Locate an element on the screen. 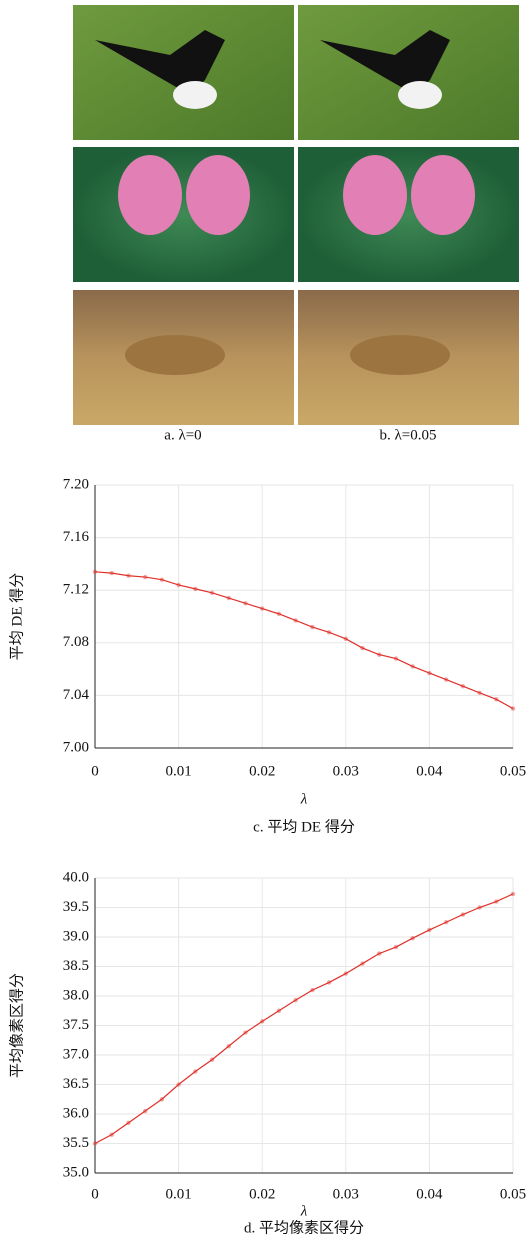 This screenshot has height=1239, width=530. y-tick-label: 7.16 is located at coordinates (76, 537).